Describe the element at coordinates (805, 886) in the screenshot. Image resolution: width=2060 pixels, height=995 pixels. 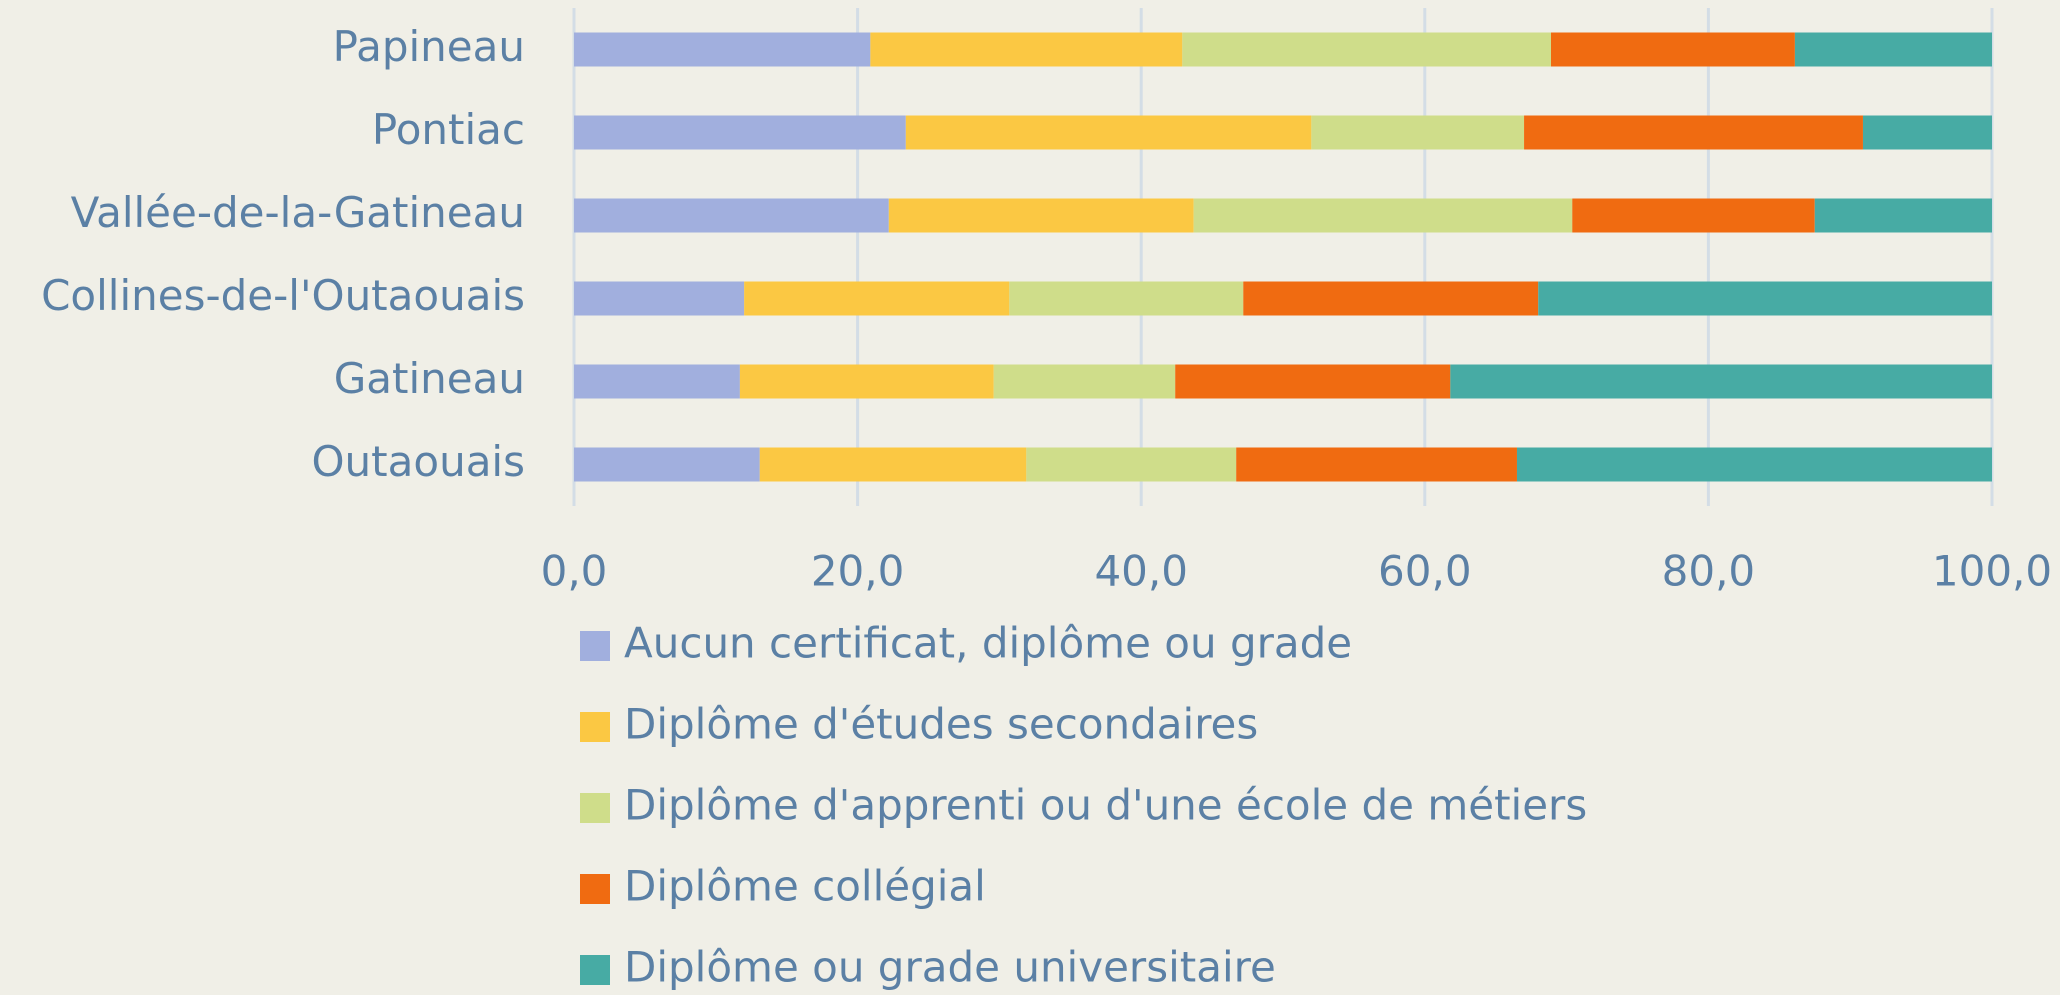
I see `legend-label: Diplôme collégial` at that location.